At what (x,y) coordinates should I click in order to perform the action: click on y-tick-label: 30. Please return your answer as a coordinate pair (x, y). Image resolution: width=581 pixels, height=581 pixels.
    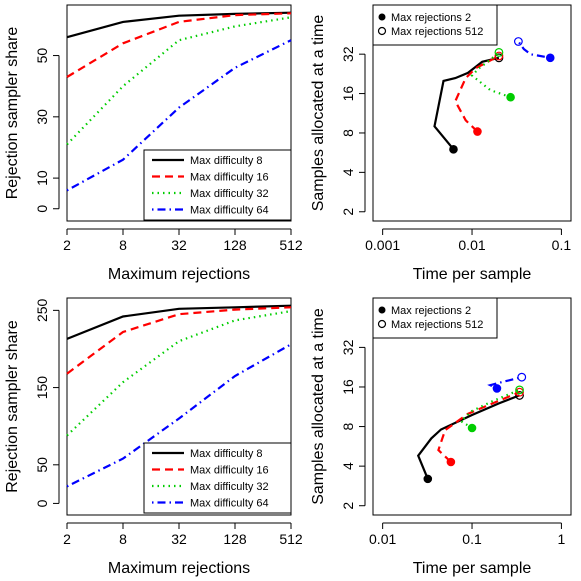
    Looking at the image, I should click on (42, 117).